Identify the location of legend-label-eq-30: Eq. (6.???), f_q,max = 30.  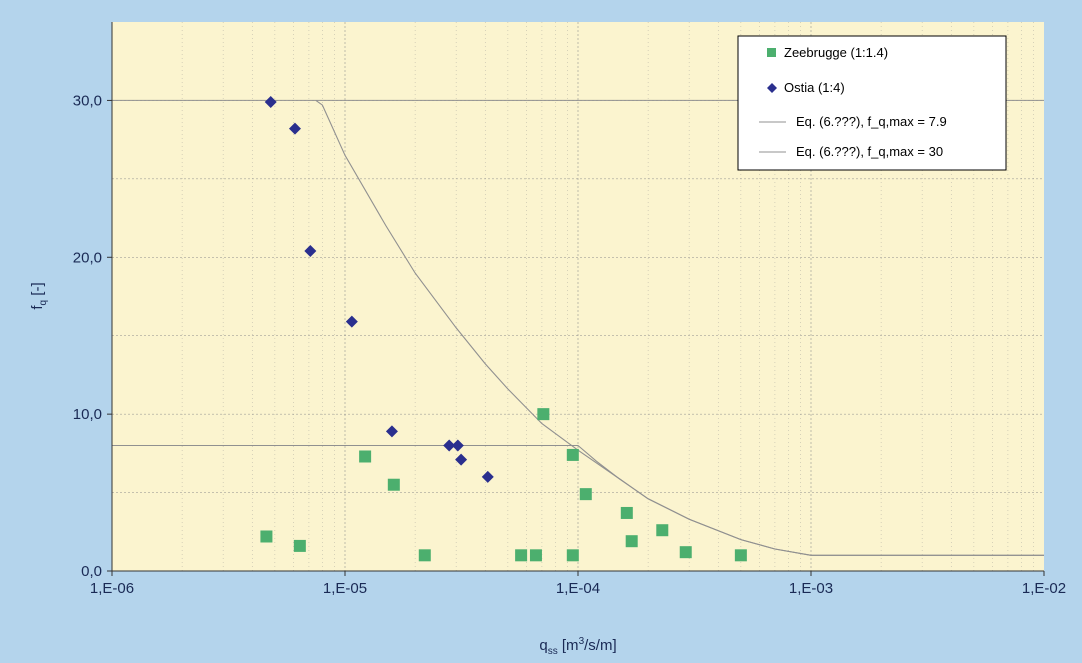
(869, 151).